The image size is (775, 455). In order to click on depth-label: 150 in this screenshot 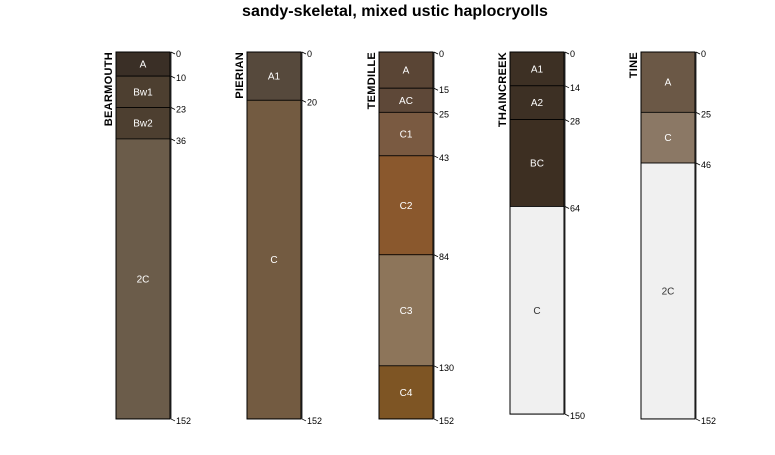, I will do `click(577, 416)`.